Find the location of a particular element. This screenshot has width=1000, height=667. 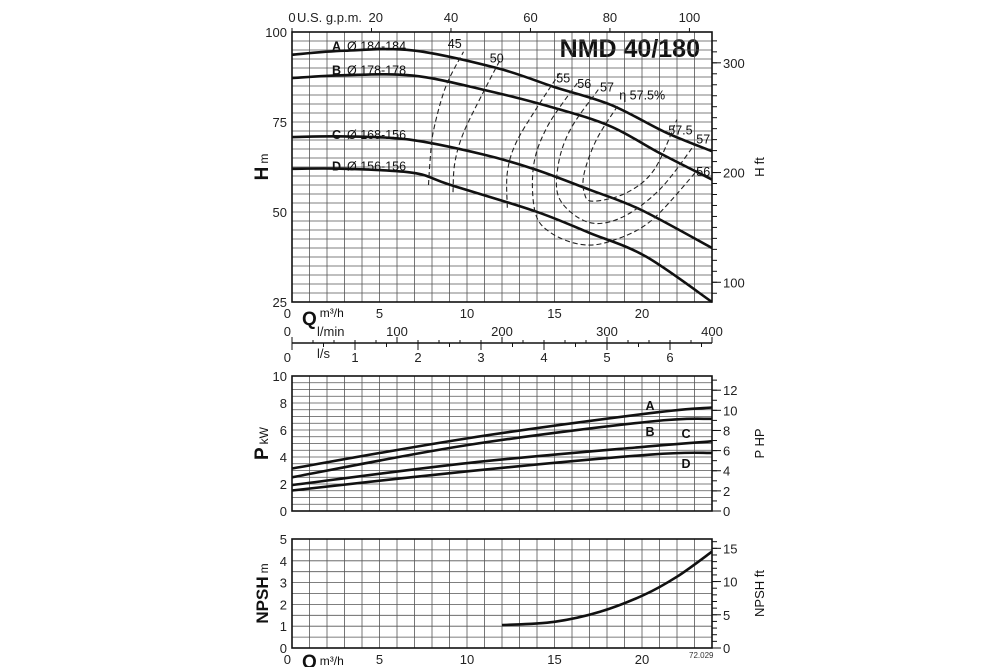

efficiency-label: 56 is located at coordinates (584, 84).